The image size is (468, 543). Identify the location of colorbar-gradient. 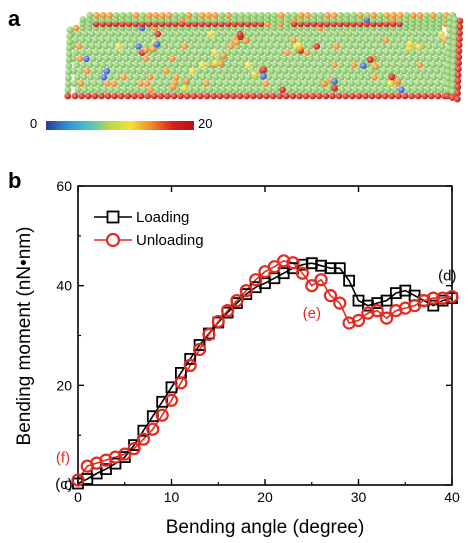
(120, 125).